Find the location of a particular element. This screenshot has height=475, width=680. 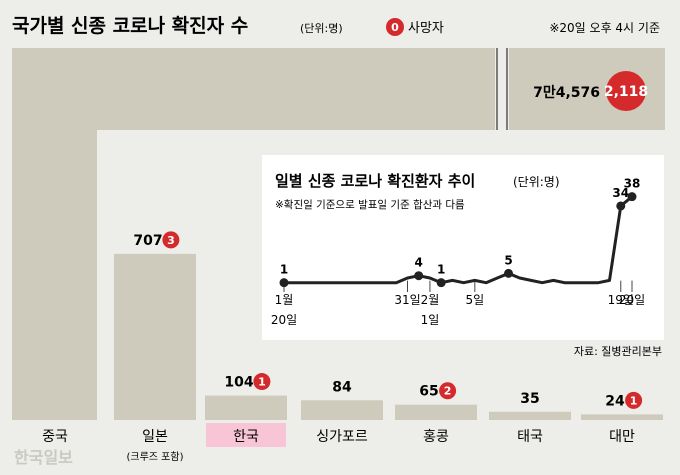

category-label-3: 싱가포르 is located at coordinates (342, 437).